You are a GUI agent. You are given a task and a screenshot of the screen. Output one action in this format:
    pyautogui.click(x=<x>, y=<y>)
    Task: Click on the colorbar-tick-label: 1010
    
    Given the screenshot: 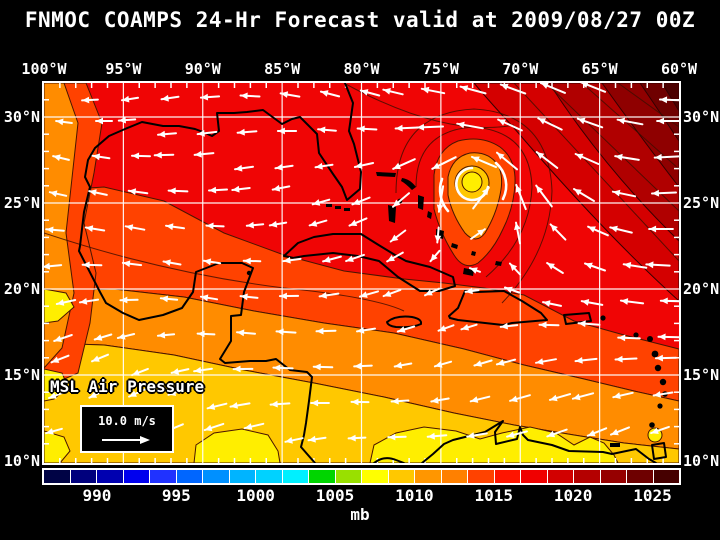 What is the action you would take?
    pyautogui.click(x=414, y=495)
    